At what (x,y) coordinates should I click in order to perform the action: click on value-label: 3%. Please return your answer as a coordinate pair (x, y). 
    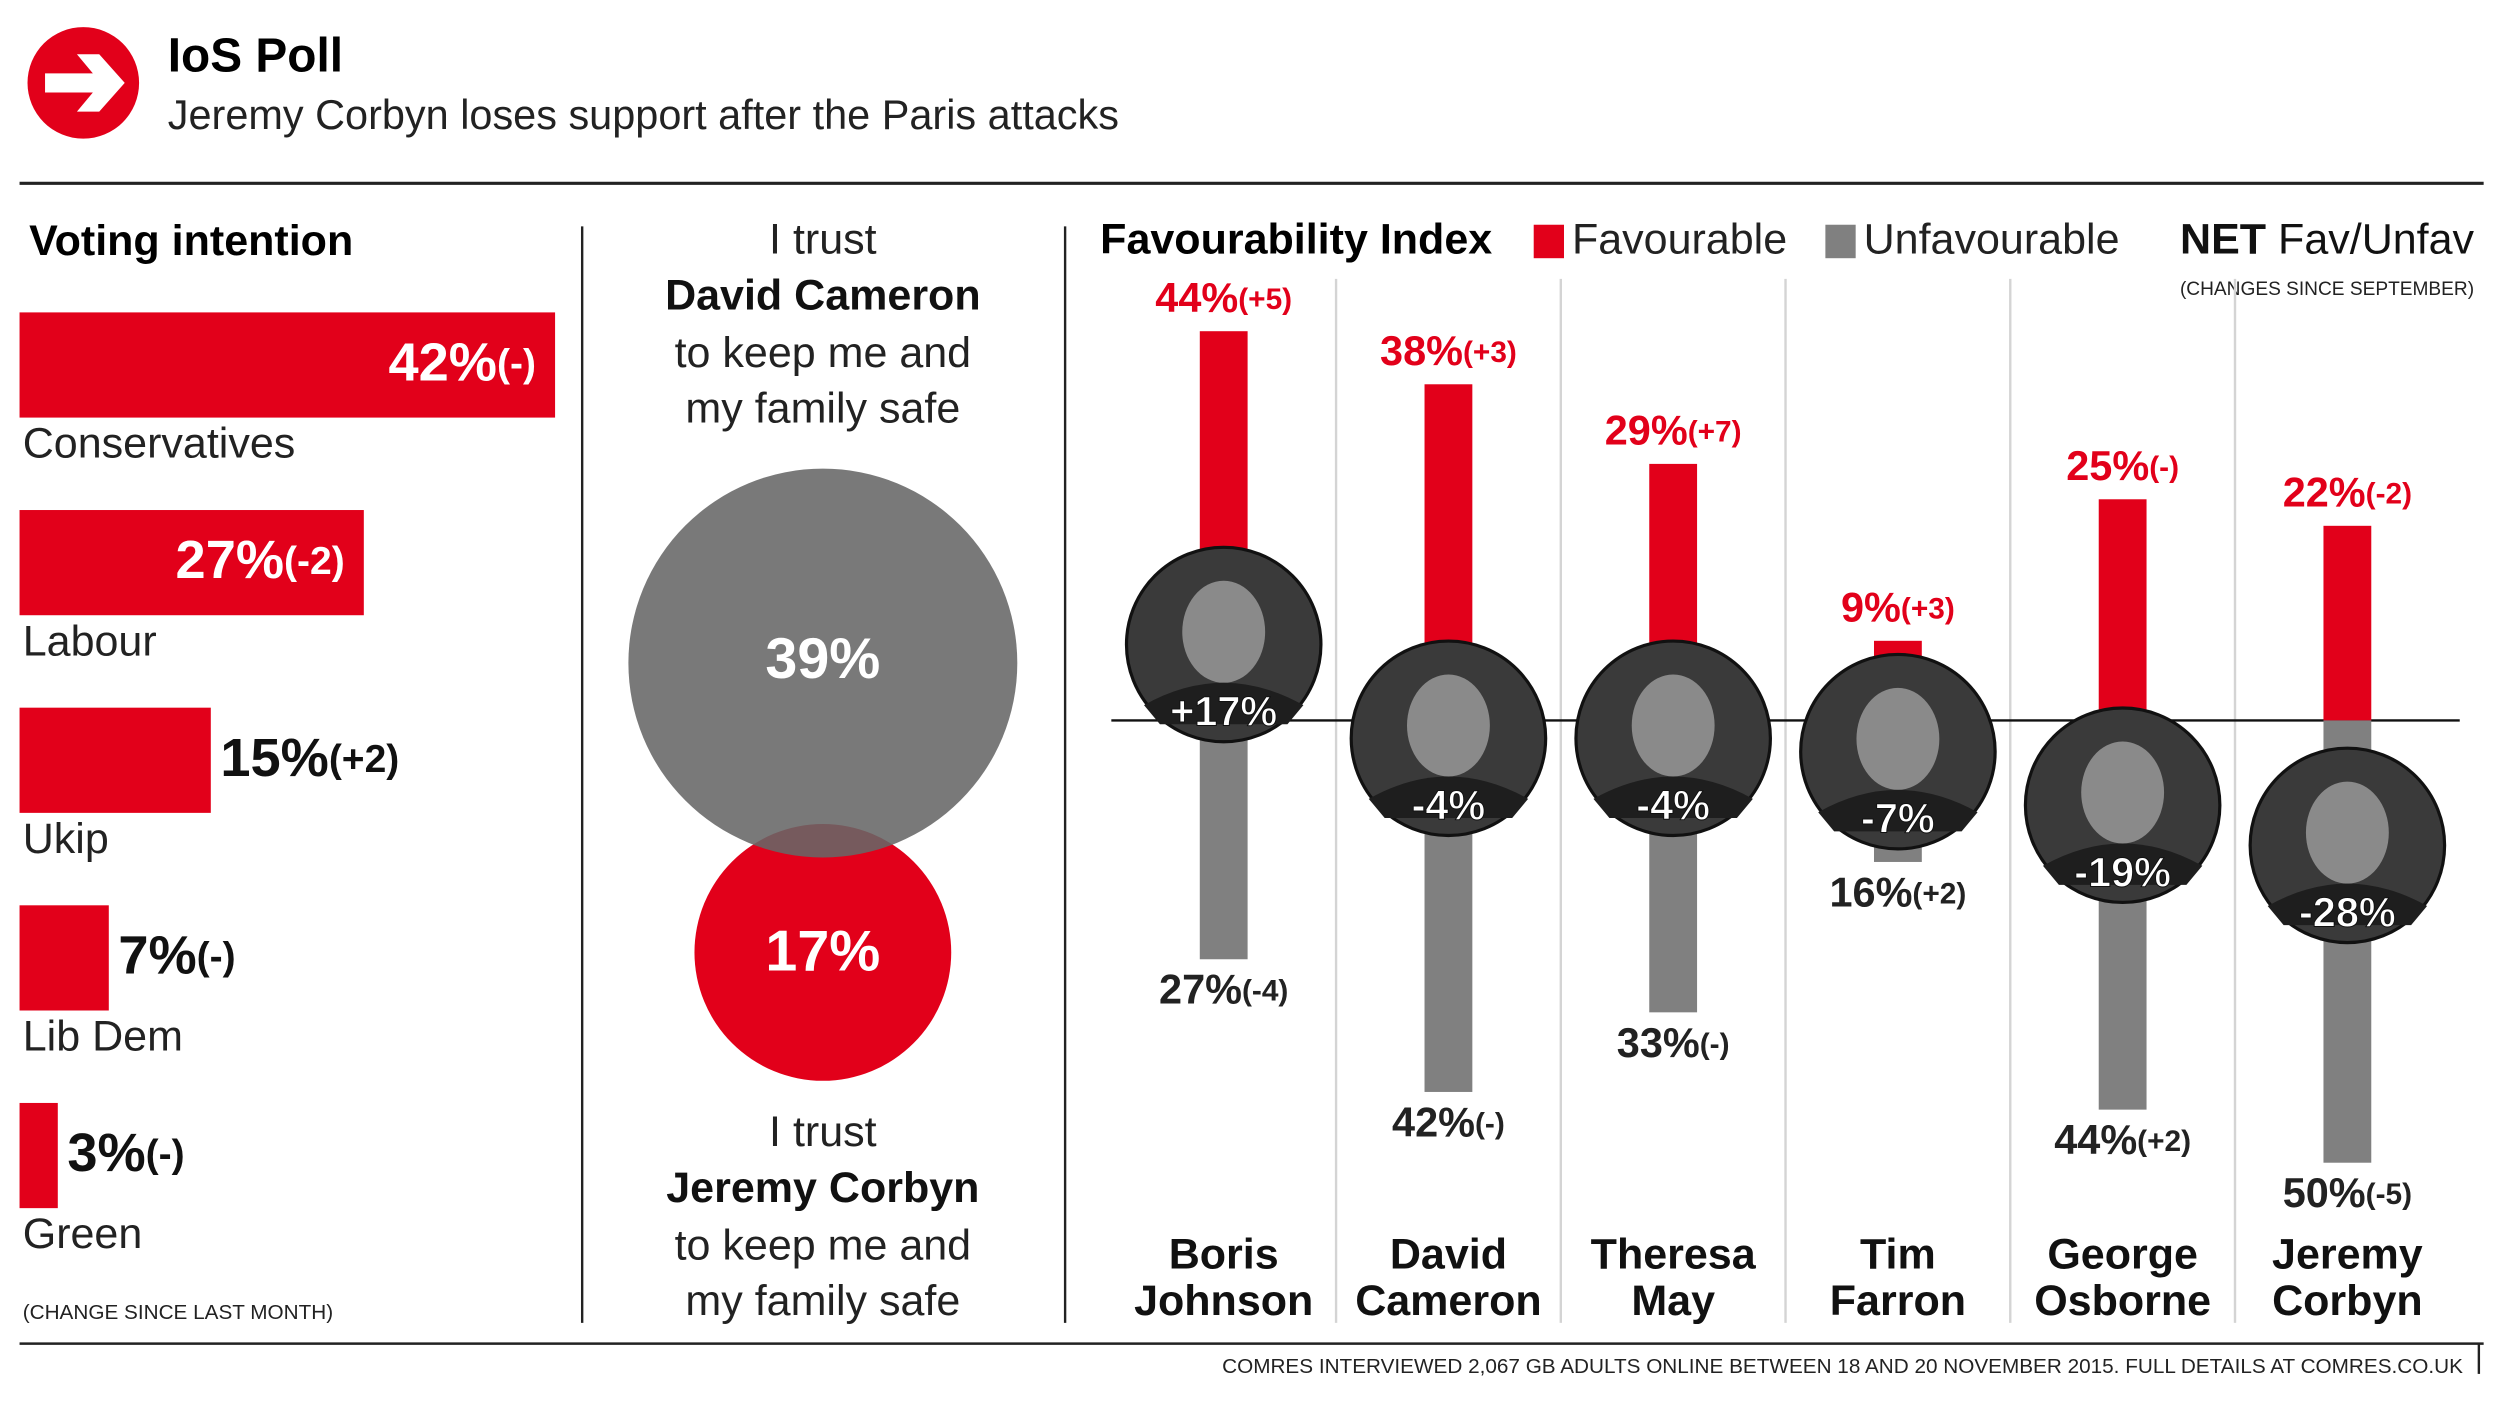
    Looking at the image, I should click on (106, 1153).